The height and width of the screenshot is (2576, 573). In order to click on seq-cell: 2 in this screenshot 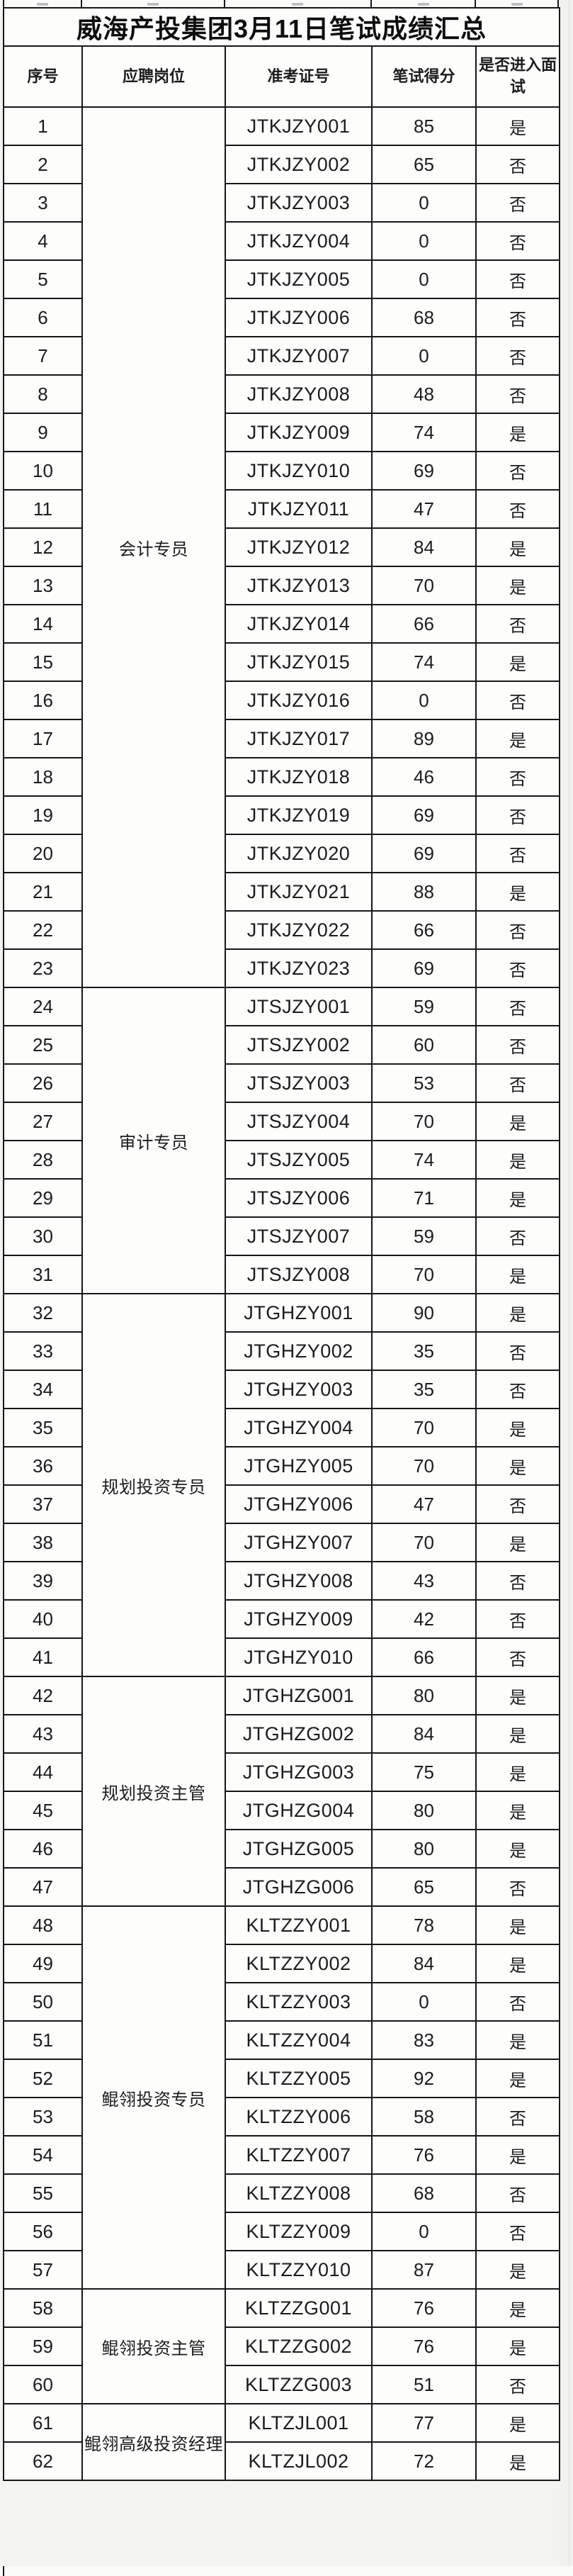, I will do `click(43, 165)`.